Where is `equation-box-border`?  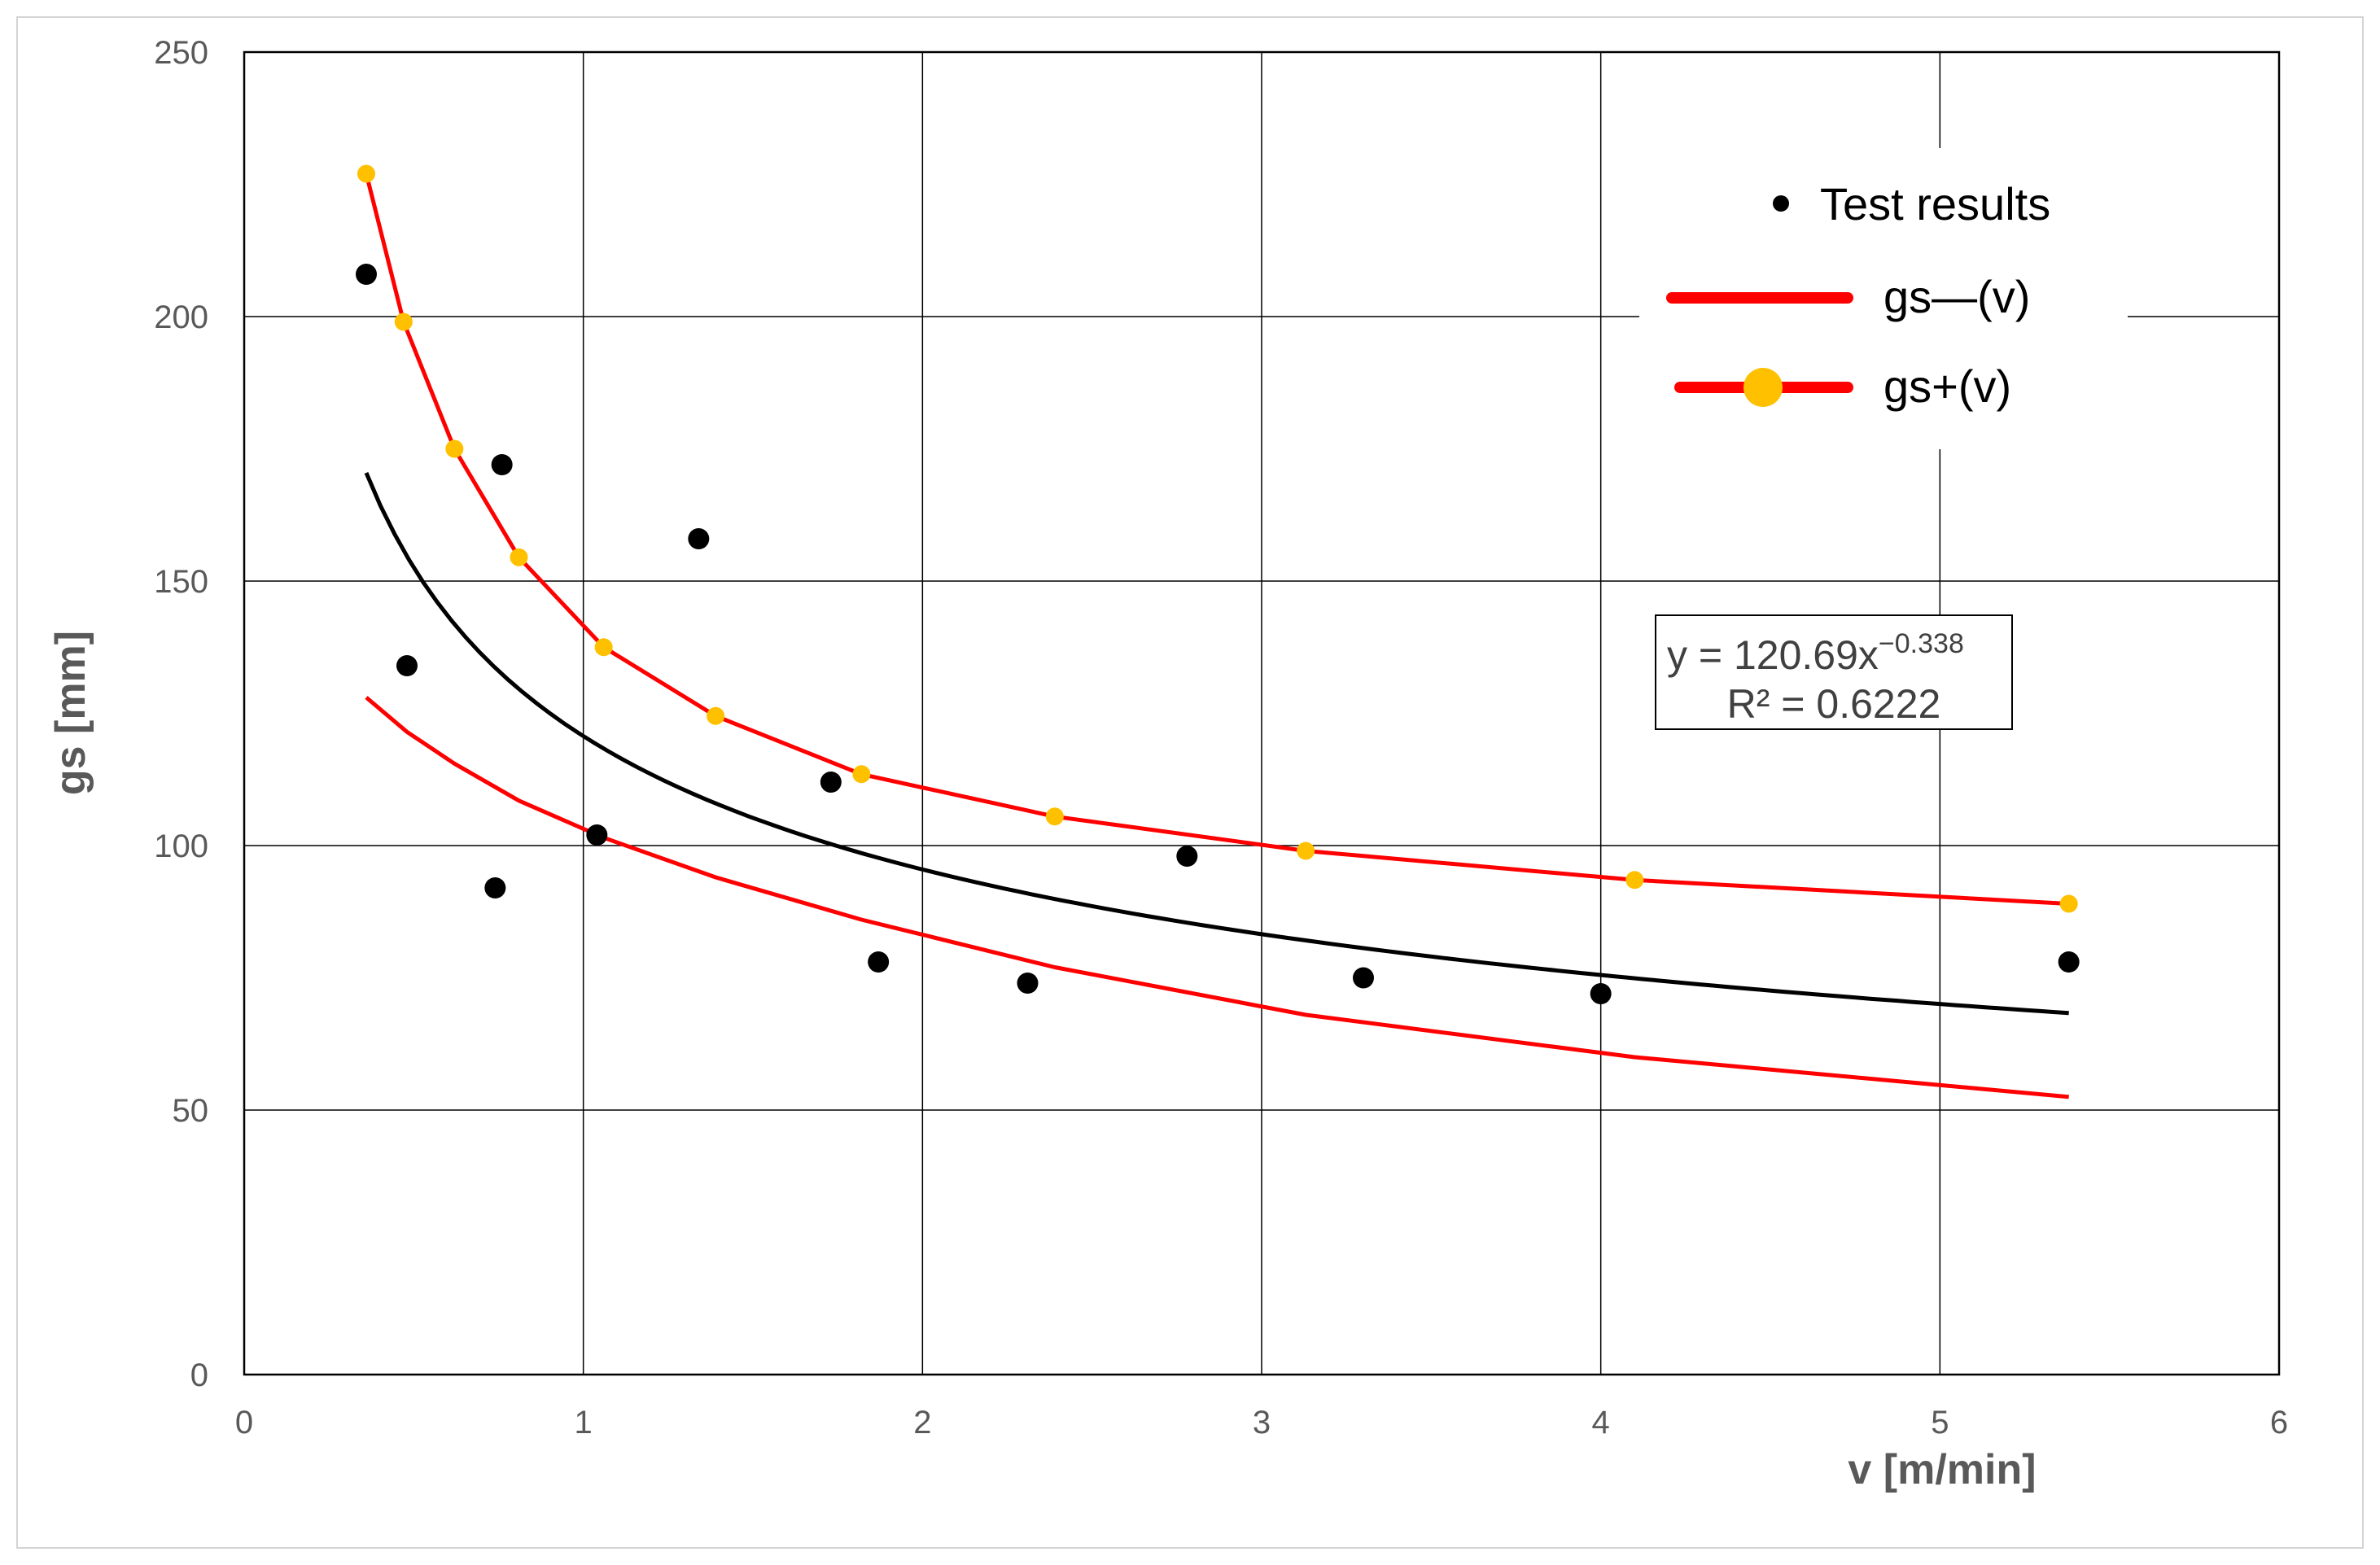 equation-box-border is located at coordinates (1834, 672).